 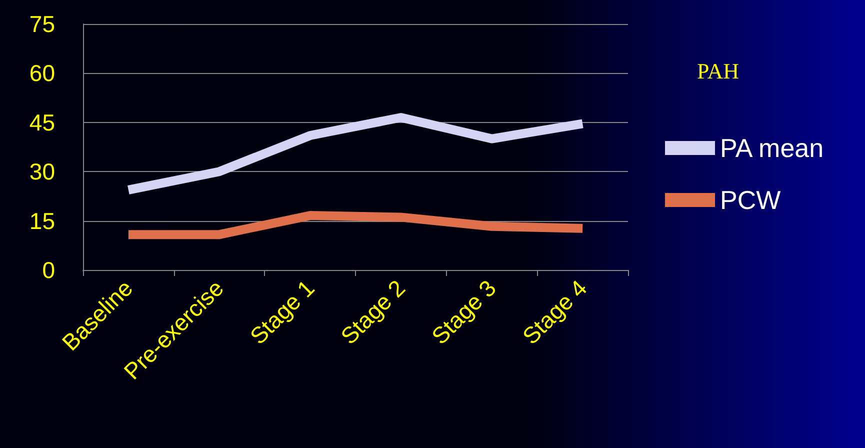 What do you see at coordinates (48, 270) in the screenshot?
I see `y-tick-label: 0` at bounding box center [48, 270].